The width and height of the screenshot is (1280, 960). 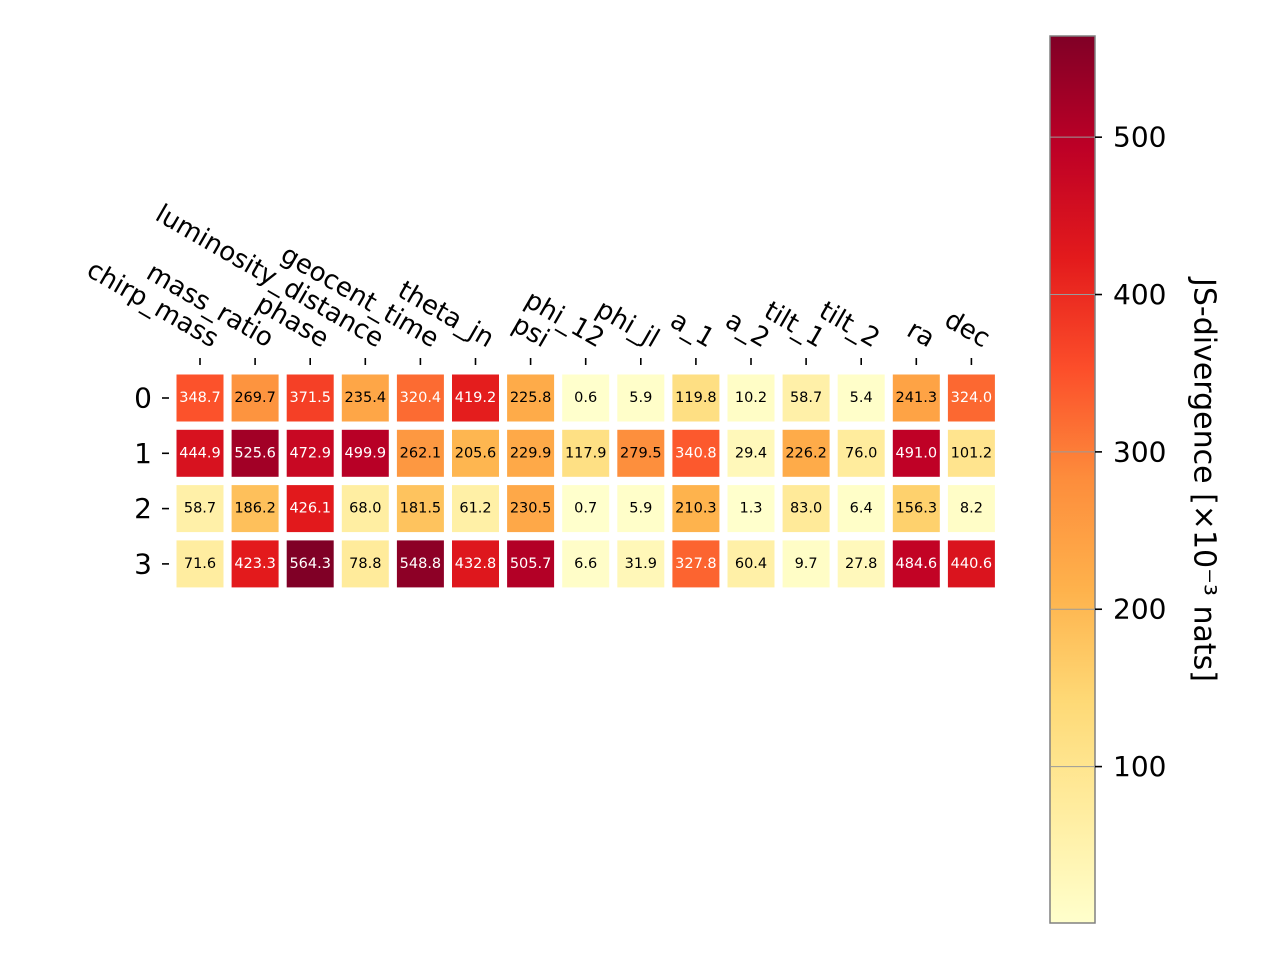 What do you see at coordinates (151, 481) in the screenshot?
I see `y-axis-ticks: 0 1 2 3` at bounding box center [151, 481].